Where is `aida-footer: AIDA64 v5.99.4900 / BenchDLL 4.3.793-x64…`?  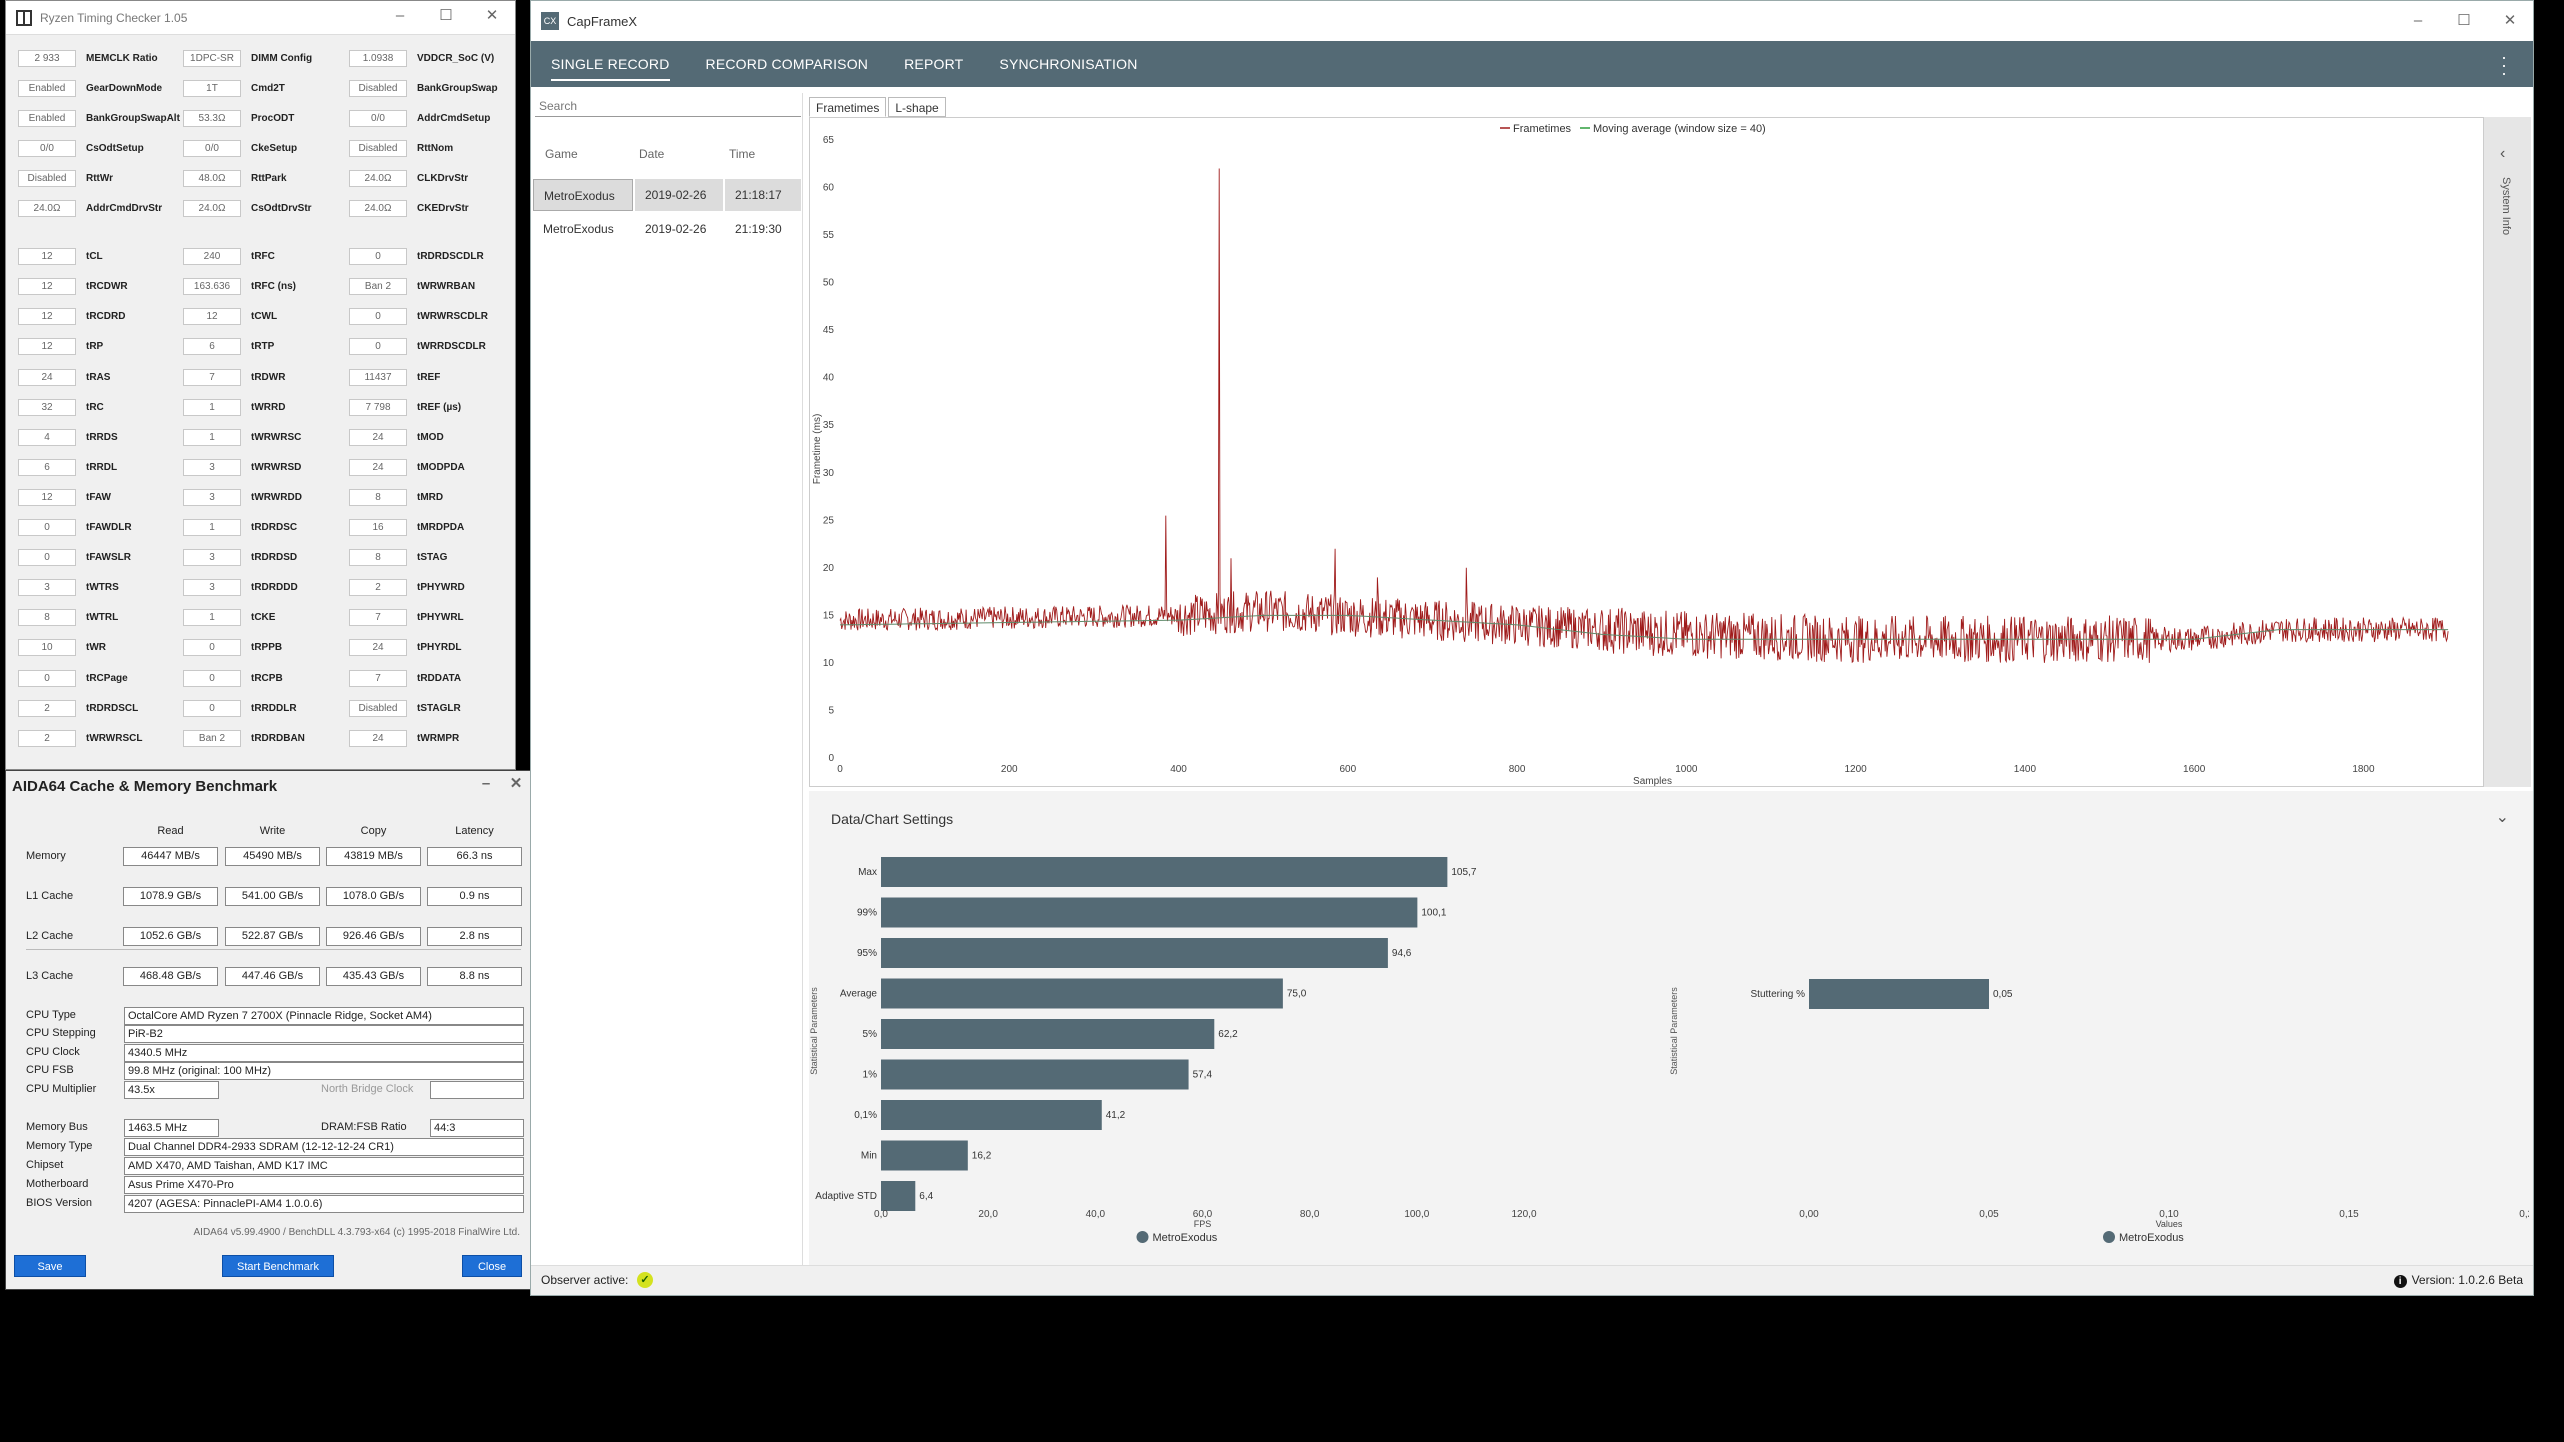 aida-footer: AIDA64 v5.99.4900 / BenchDLL 4.3.793-x64… is located at coordinates (357, 1232).